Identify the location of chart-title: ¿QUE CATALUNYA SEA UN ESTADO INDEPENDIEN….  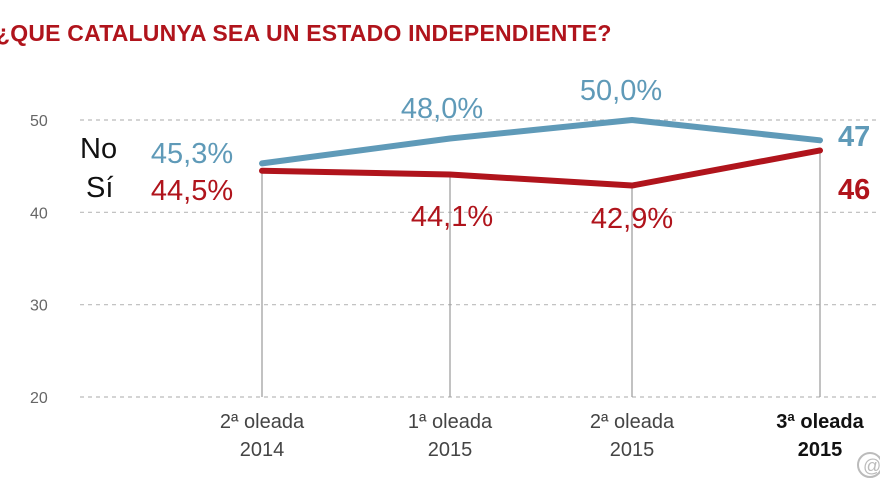
(306, 33).